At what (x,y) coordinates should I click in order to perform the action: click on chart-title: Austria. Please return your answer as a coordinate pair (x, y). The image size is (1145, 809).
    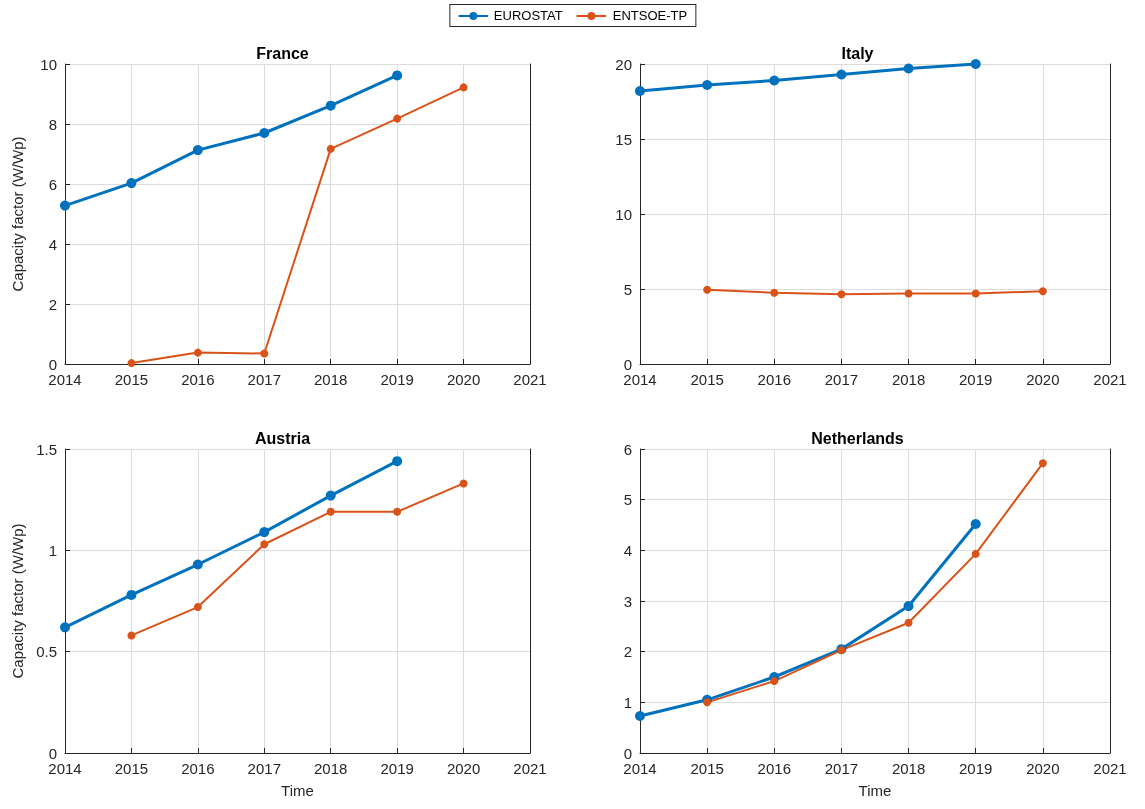
    Looking at the image, I should click on (282, 438).